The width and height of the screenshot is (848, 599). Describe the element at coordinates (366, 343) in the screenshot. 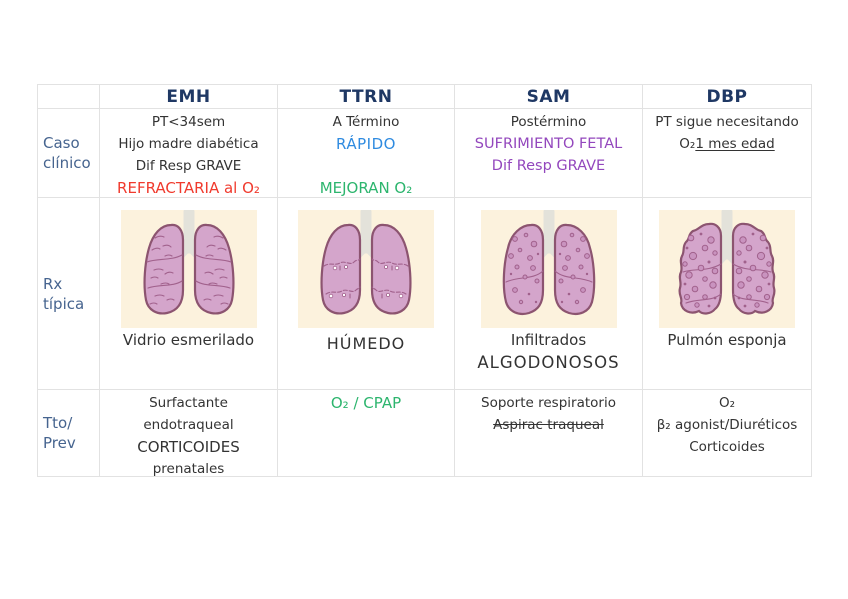

I see `rx-caption-ttrn: HÚMEDO` at that location.